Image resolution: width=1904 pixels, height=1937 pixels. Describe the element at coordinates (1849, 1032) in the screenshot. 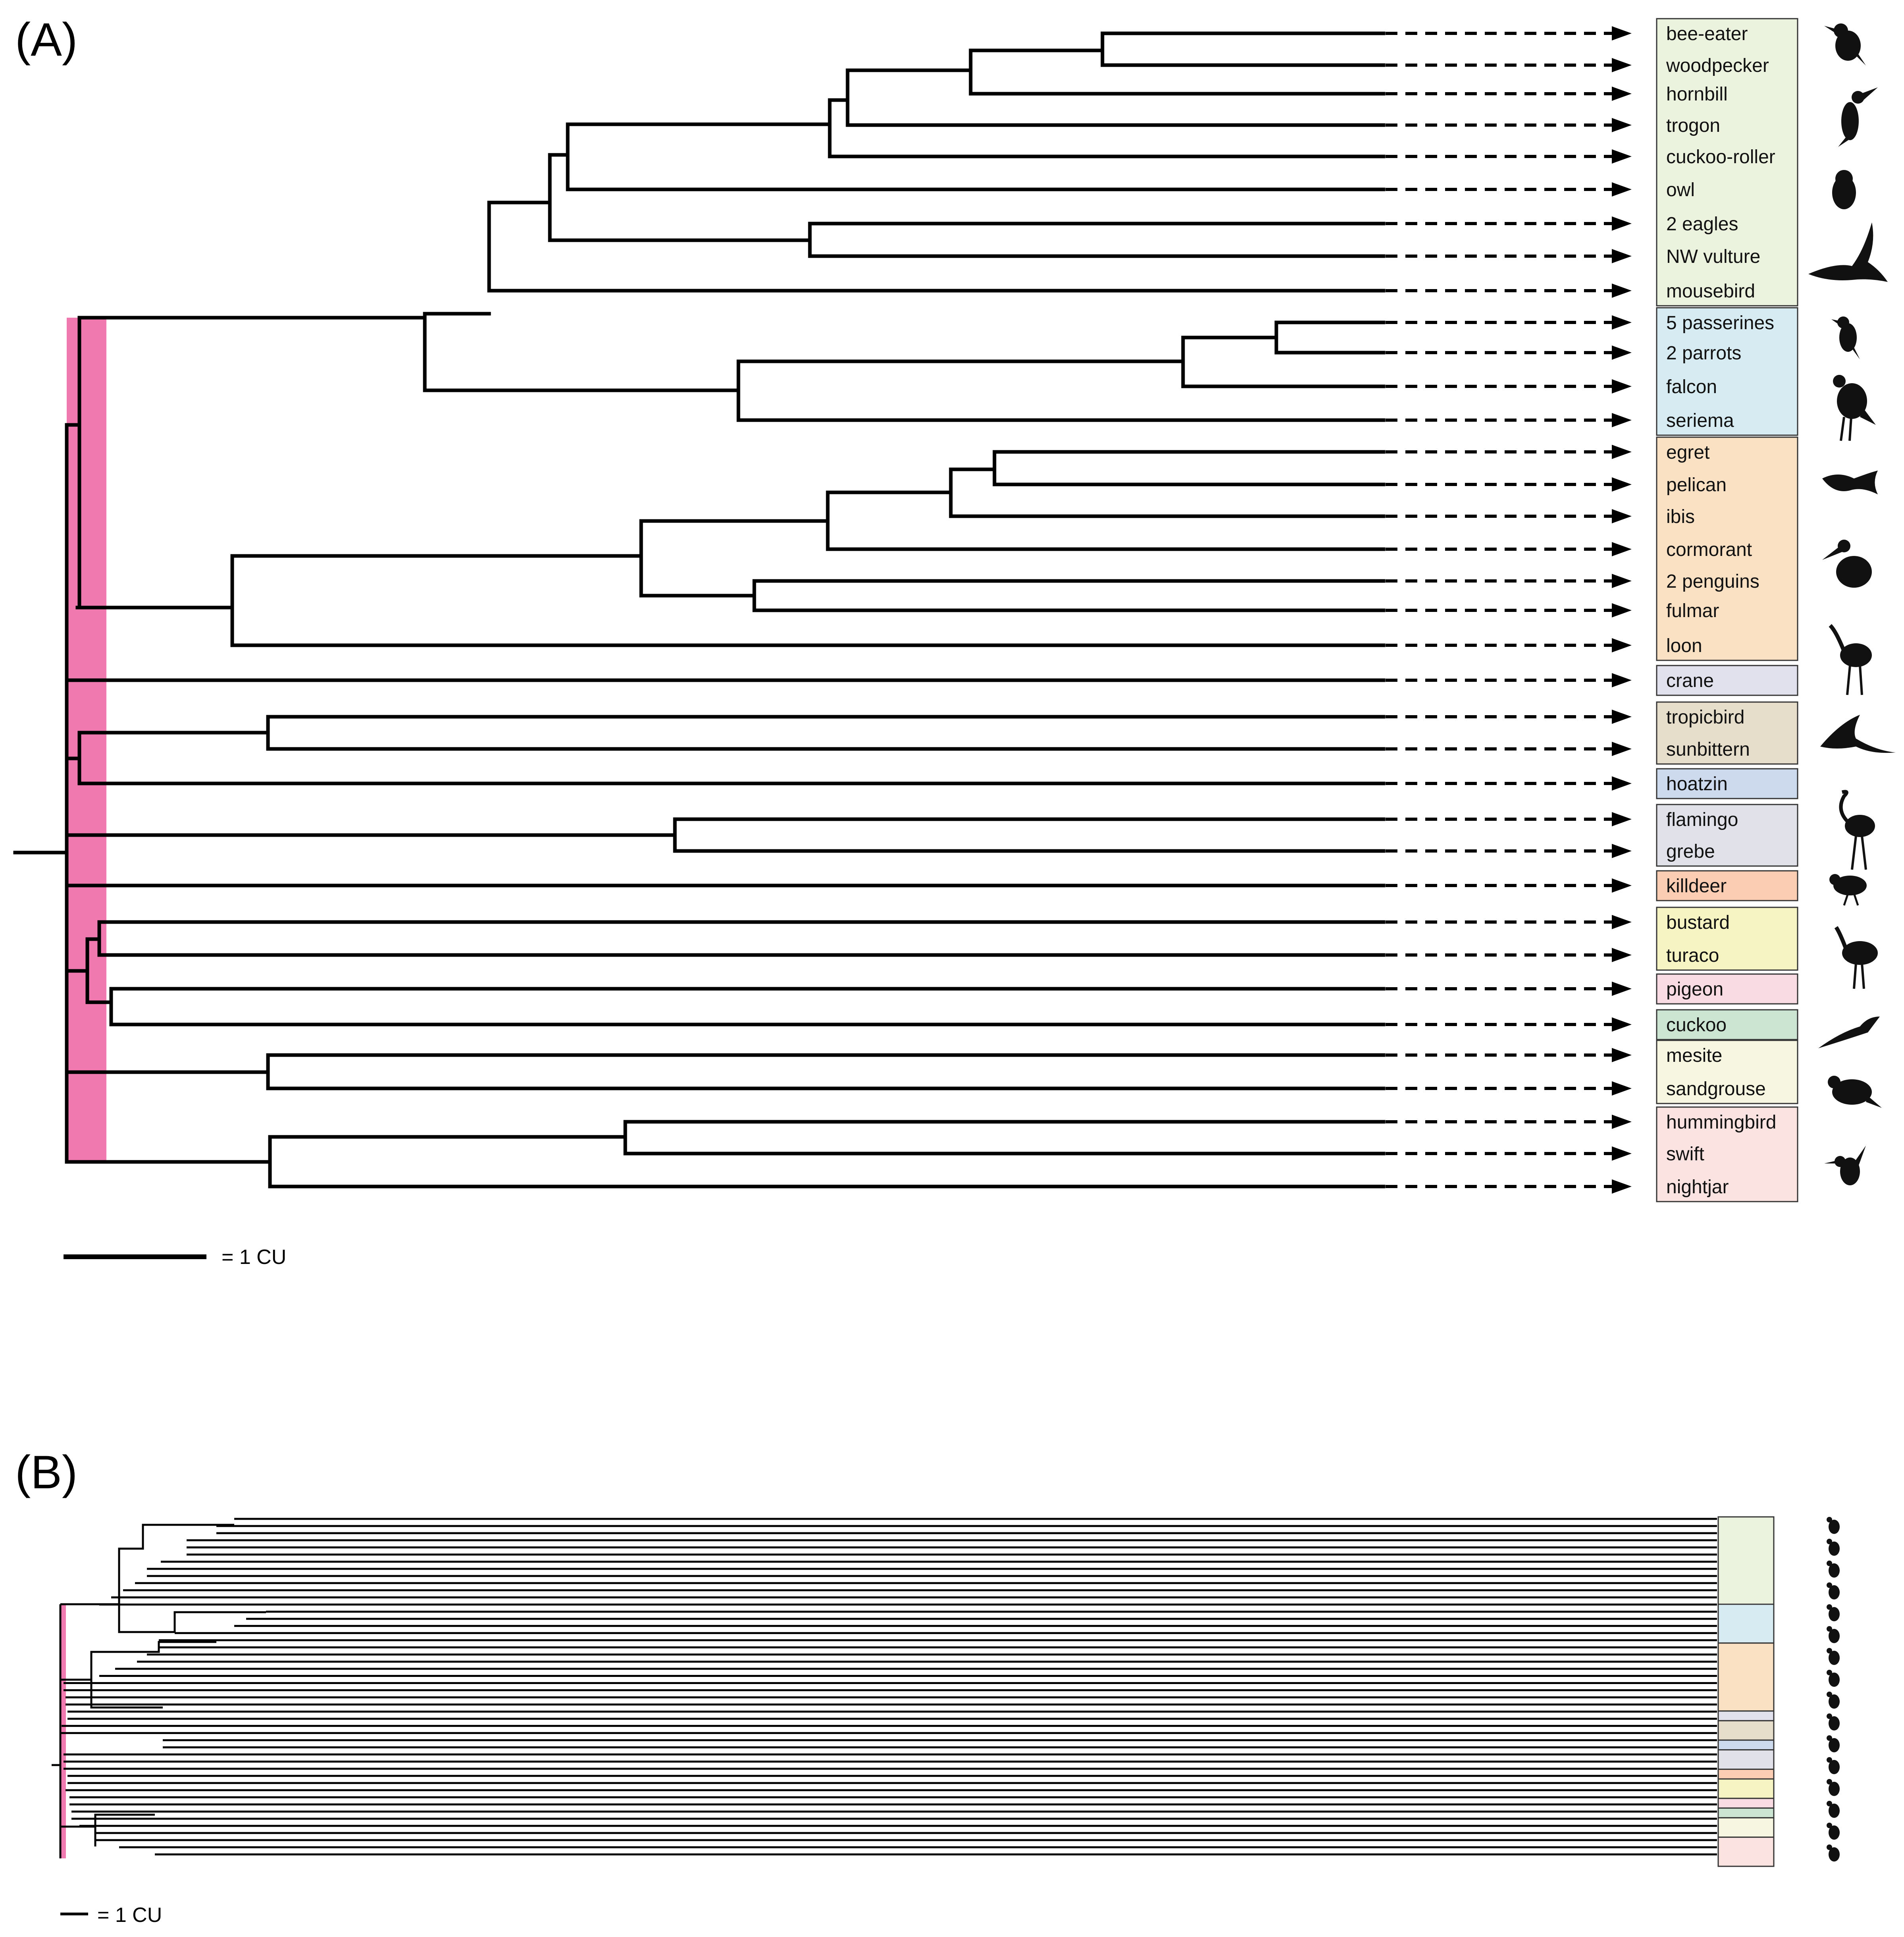

I see `cuckoo-icon` at that location.